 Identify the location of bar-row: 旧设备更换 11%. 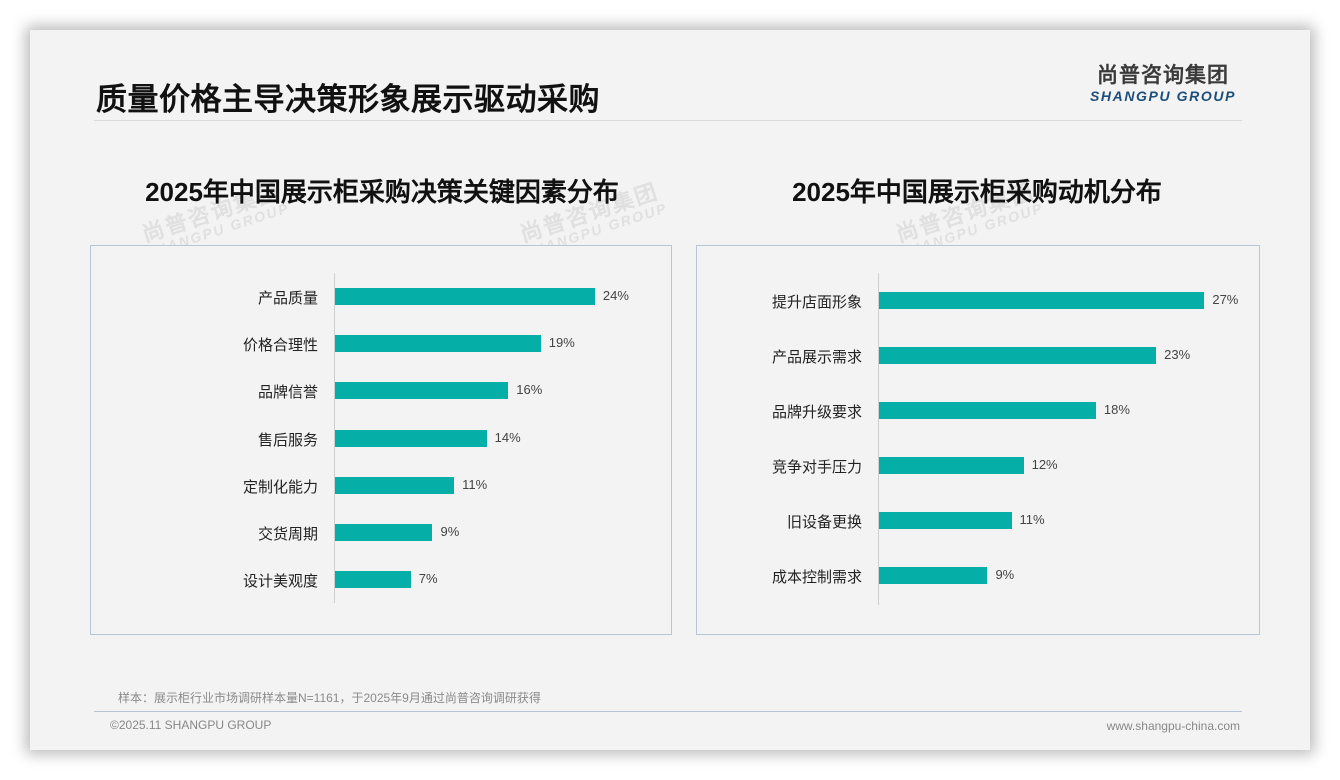
(978, 521).